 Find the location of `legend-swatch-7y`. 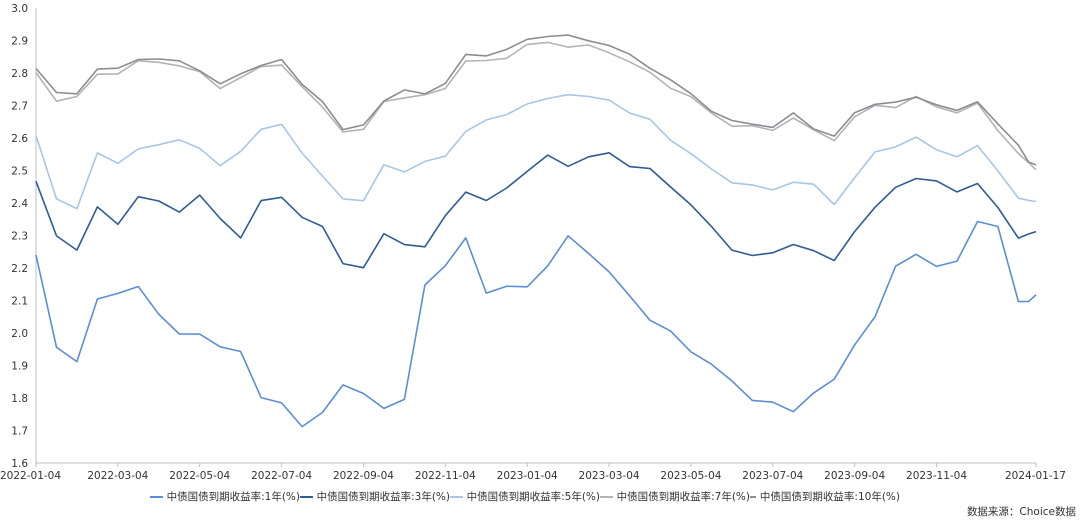

legend-swatch-7y is located at coordinates (606, 496).